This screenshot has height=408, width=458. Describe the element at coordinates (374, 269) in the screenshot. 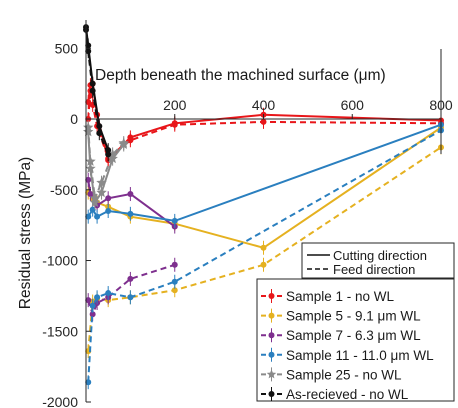

I see `linestyle-legend-label: Feed direction` at that location.